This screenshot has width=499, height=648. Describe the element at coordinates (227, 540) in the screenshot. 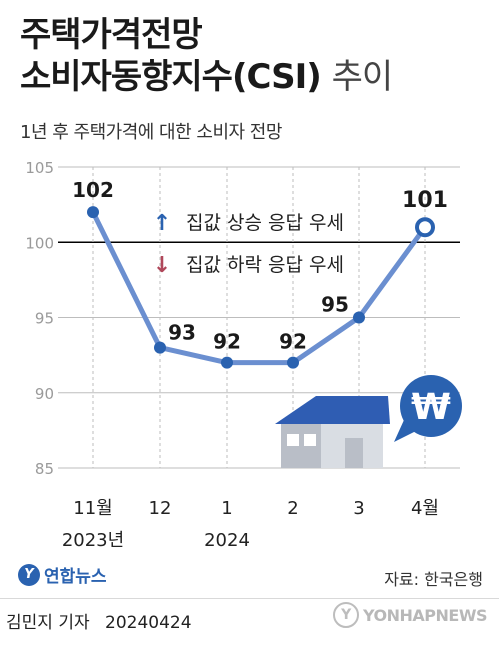

I see `x-year-label: 2024` at that location.